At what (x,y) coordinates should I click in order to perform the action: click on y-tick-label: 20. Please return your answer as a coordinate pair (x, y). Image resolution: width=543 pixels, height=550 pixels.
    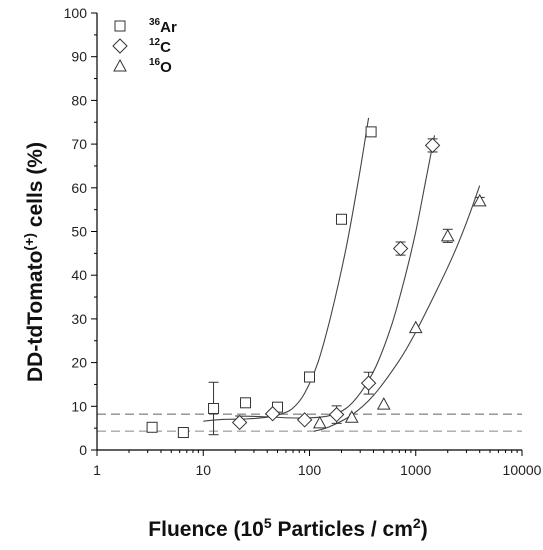
    Looking at the image, I should click on (79, 363).